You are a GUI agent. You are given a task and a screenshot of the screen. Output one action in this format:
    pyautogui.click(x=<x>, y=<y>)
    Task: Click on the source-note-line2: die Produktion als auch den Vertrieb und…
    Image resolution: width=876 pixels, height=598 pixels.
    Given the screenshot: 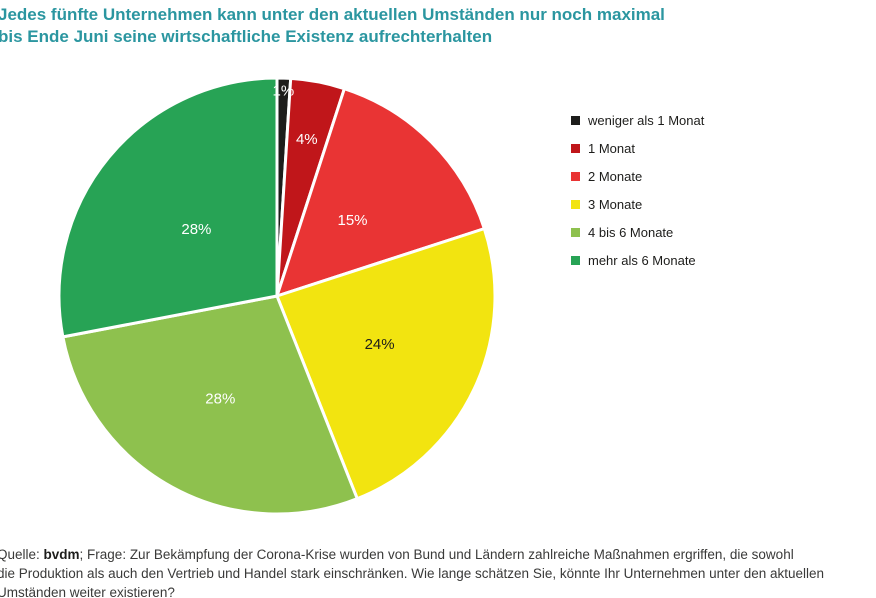 What is the action you would take?
    pyautogui.click(x=412, y=573)
    